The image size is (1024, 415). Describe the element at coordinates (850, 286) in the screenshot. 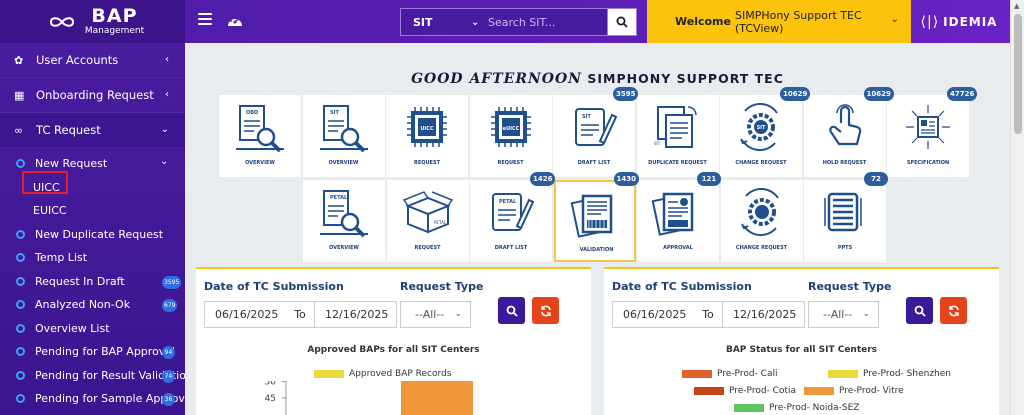

I see `request-type-label: Request Type` at that location.